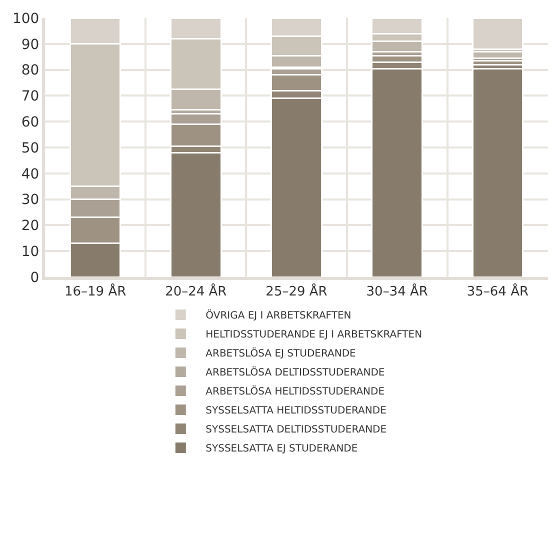  Describe the element at coordinates (95, 291) in the screenshot. I see `x-tick-label: 16–19 ÅR` at that location.